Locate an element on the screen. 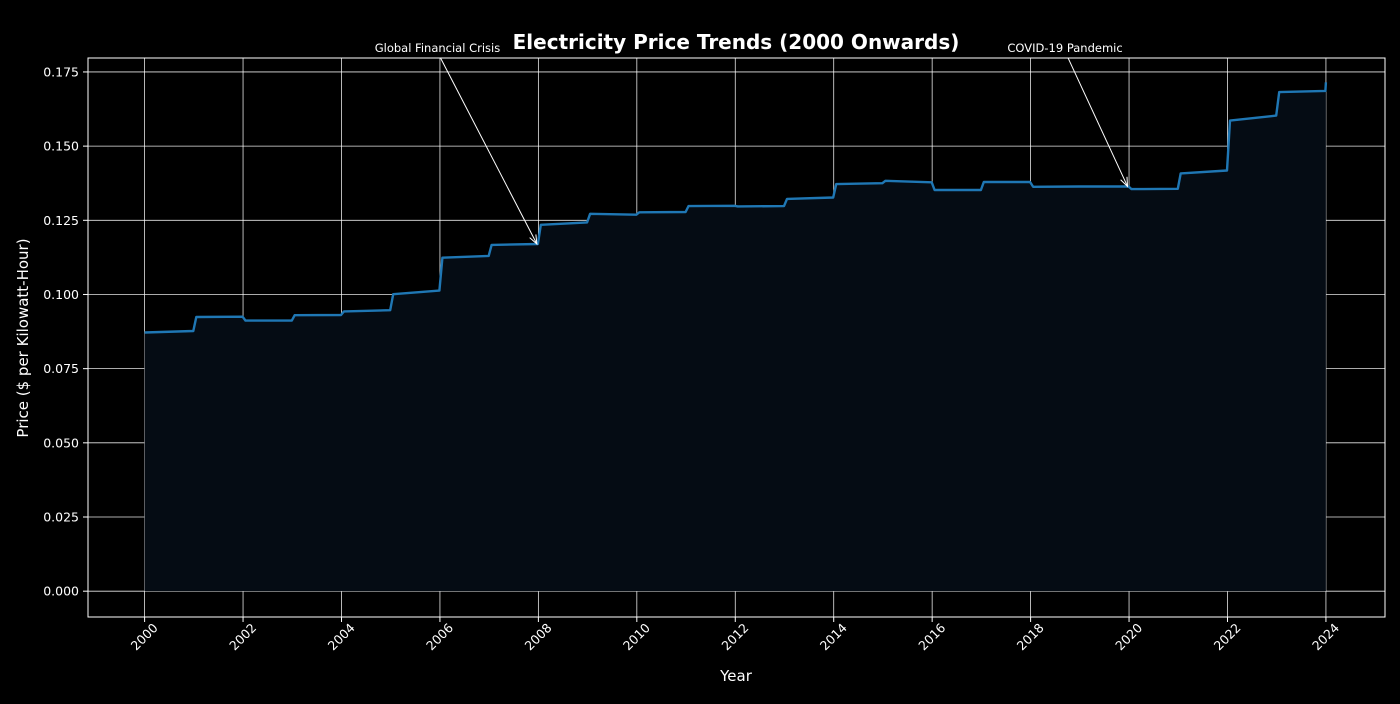  y-tick-label: 0.000 is located at coordinates (61, 591).